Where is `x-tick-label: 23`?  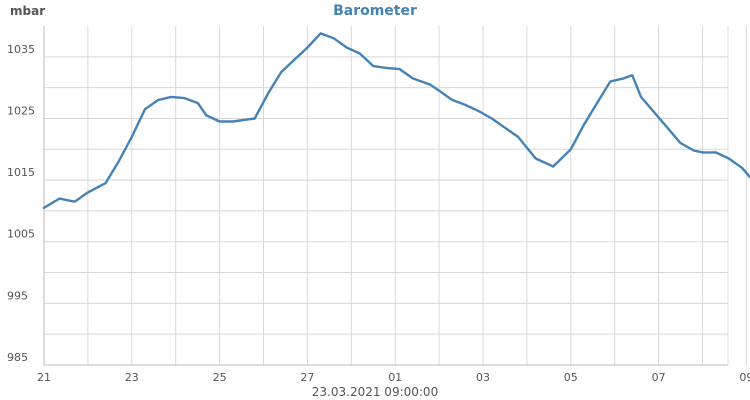
x-tick-label: 23 is located at coordinates (132, 377).